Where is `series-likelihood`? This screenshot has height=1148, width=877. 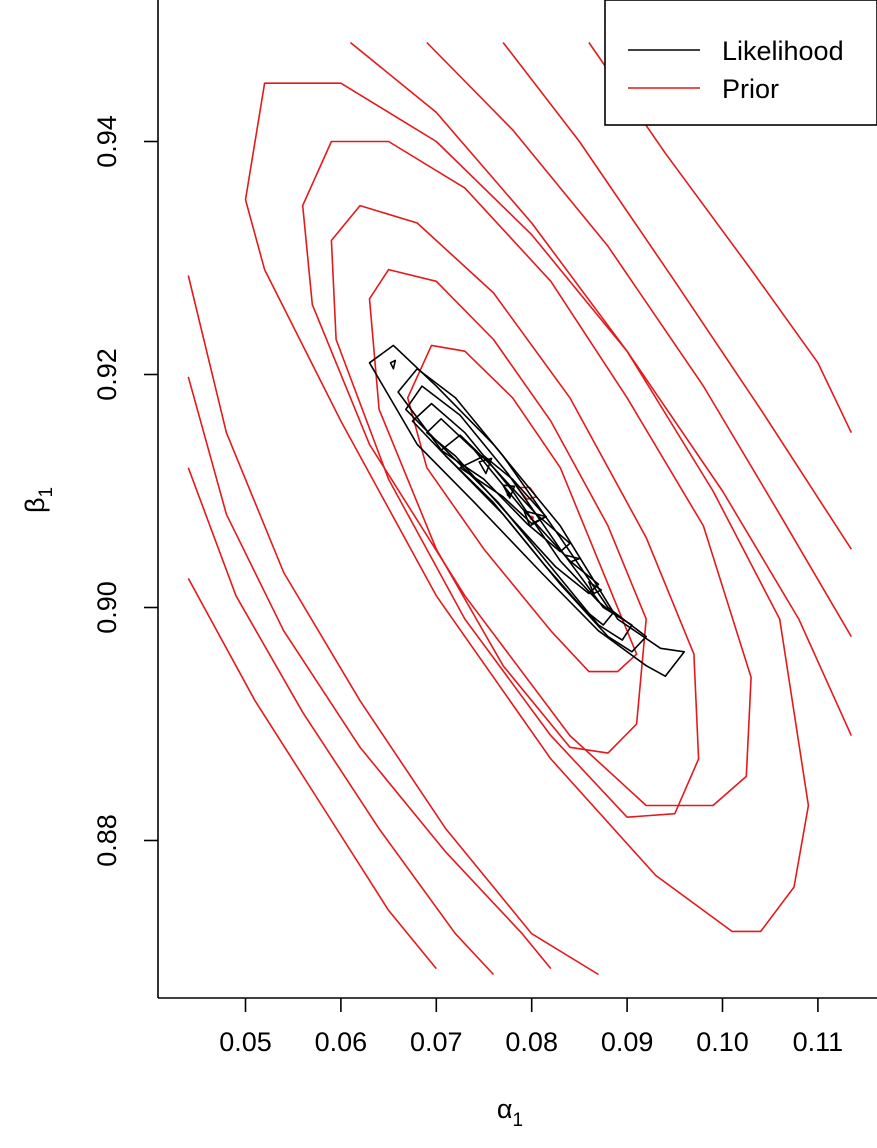 series-likelihood is located at coordinates (527, 511).